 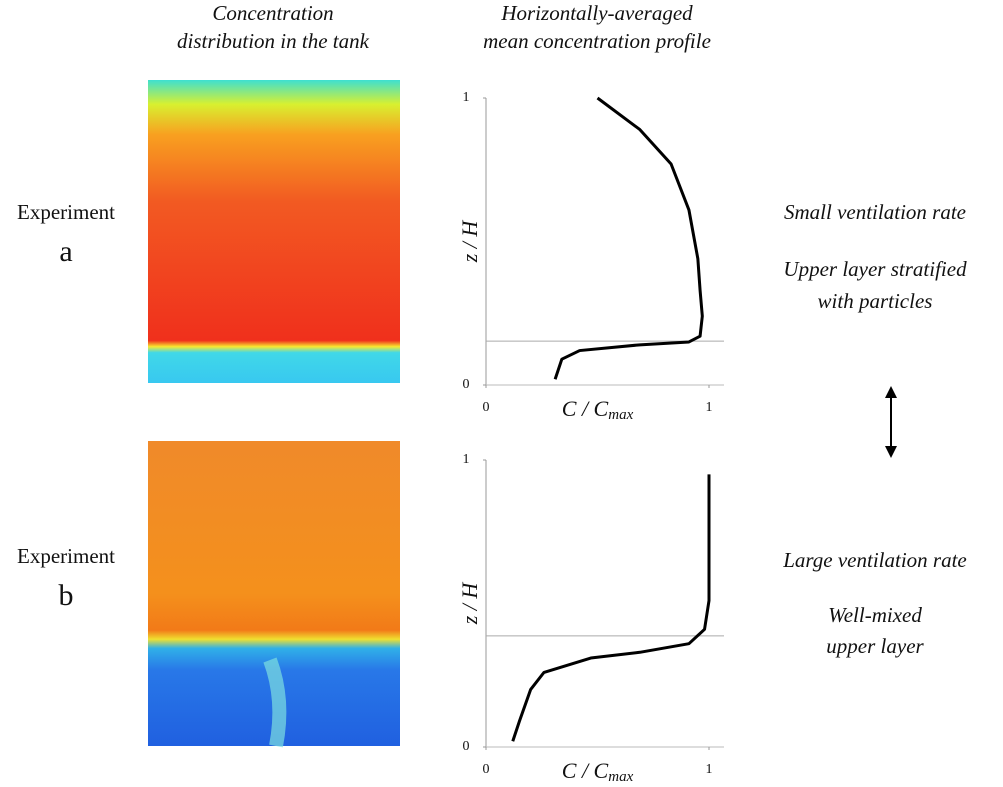 I want to click on column-header: distribution in the tank, so click(x=273, y=41).